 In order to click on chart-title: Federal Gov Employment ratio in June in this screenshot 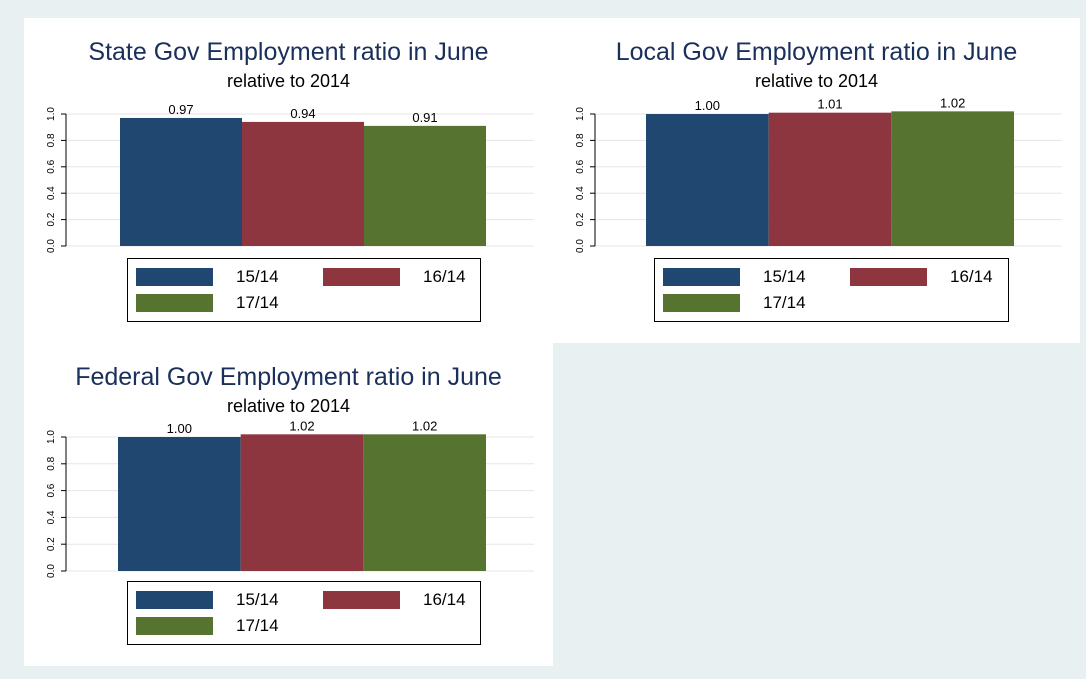, I will do `click(288, 377)`.